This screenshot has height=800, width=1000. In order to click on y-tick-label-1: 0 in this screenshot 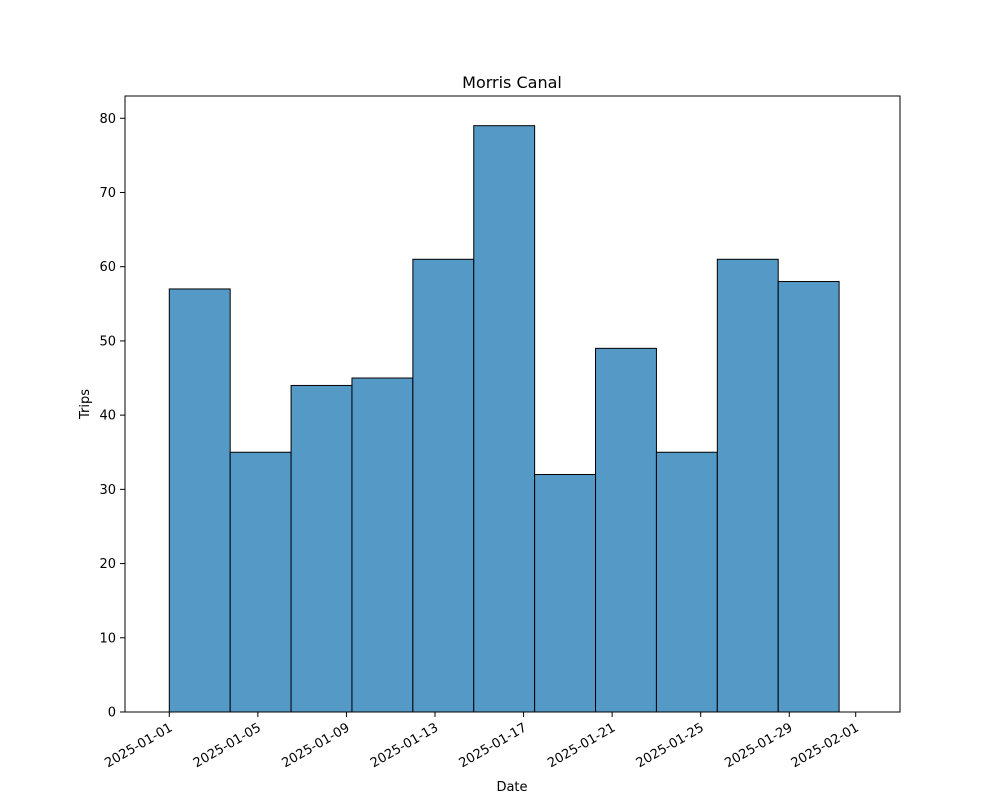, I will do `click(112, 713)`.